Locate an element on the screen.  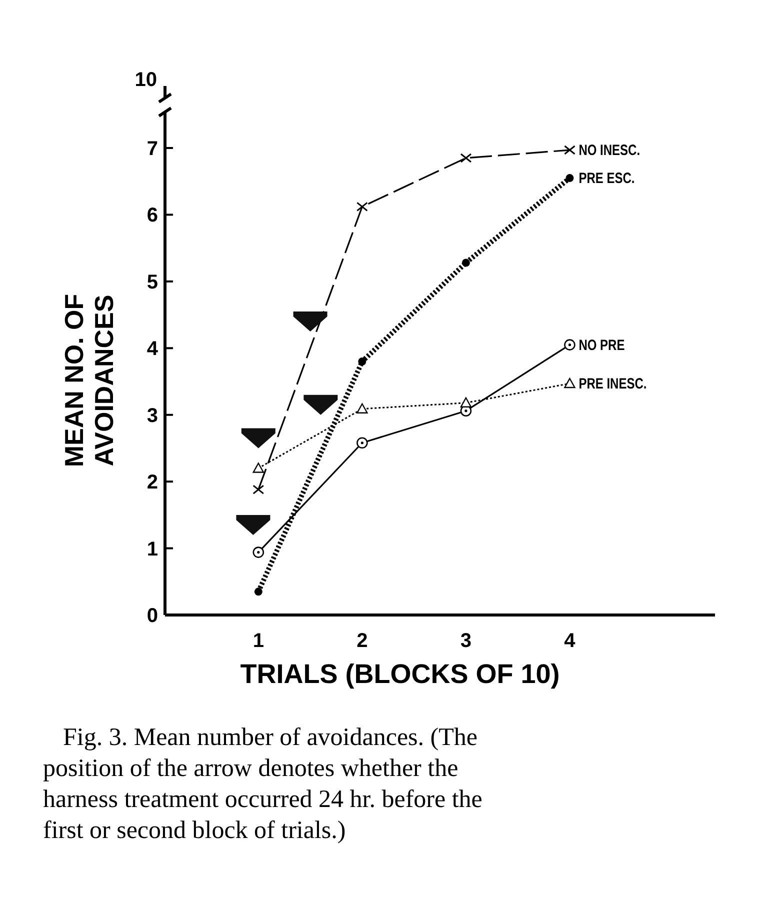
y-tick-label: 4 is located at coordinates (152, 349).